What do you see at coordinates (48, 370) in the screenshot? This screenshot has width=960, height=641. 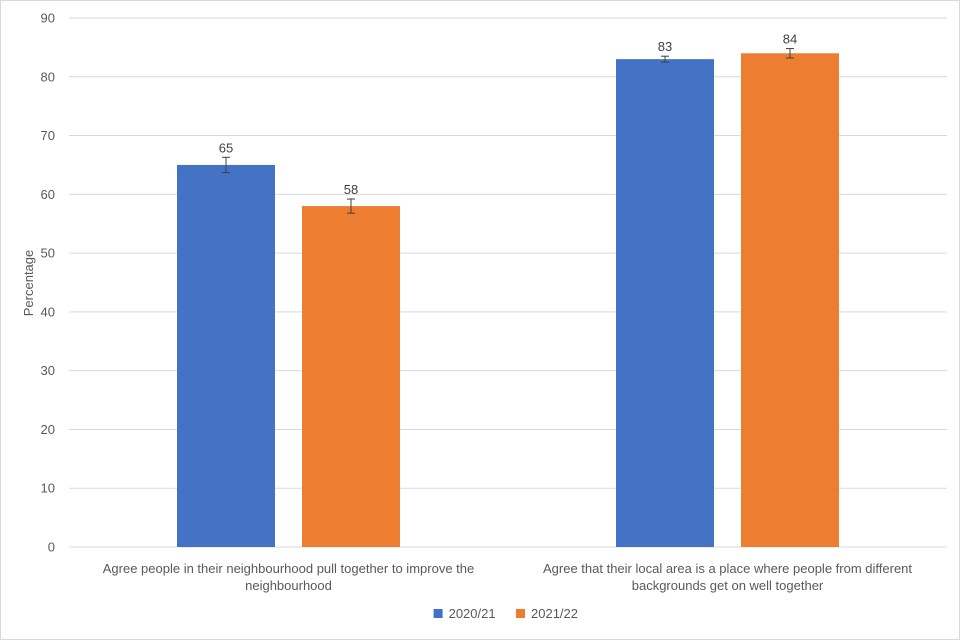 I see `y-tick-label: 30` at bounding box center [48, 370].